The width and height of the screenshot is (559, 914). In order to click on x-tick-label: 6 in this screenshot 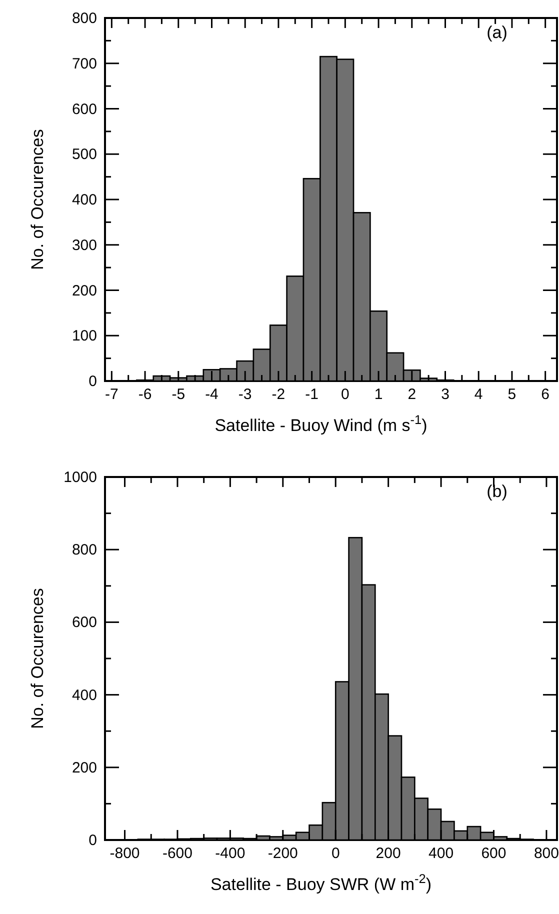, I will do `click(545, 394)`.